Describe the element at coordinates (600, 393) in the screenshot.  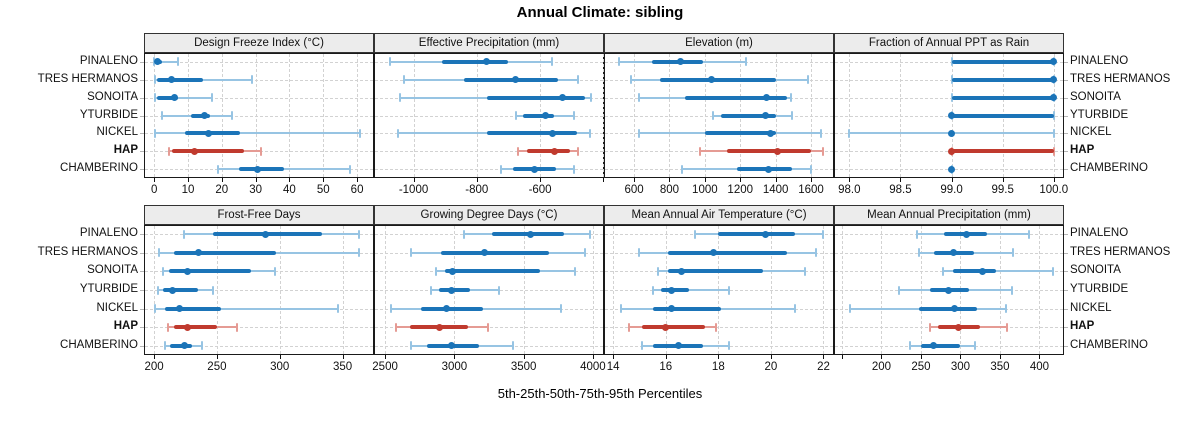
I see `x-axis-title: 5th-25th-50th-75th-95th Percentiles` at that location.